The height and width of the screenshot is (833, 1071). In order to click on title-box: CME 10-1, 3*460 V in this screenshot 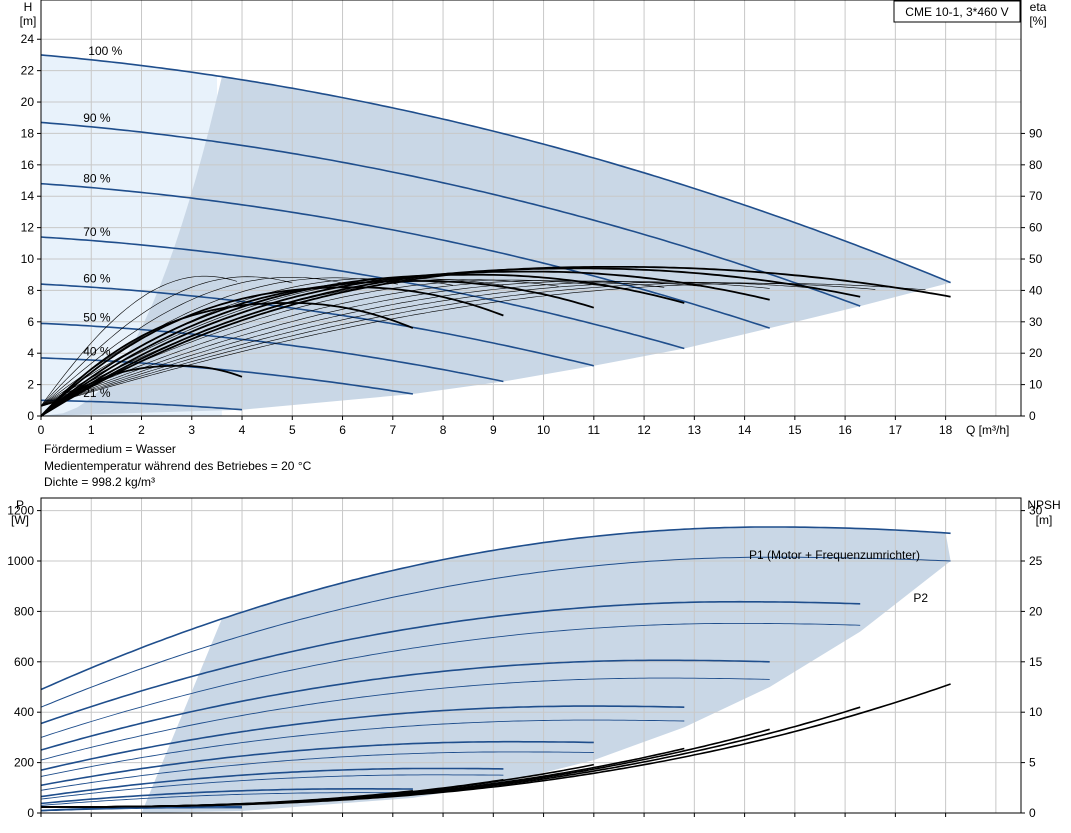, I will do `click(957, 11)`.